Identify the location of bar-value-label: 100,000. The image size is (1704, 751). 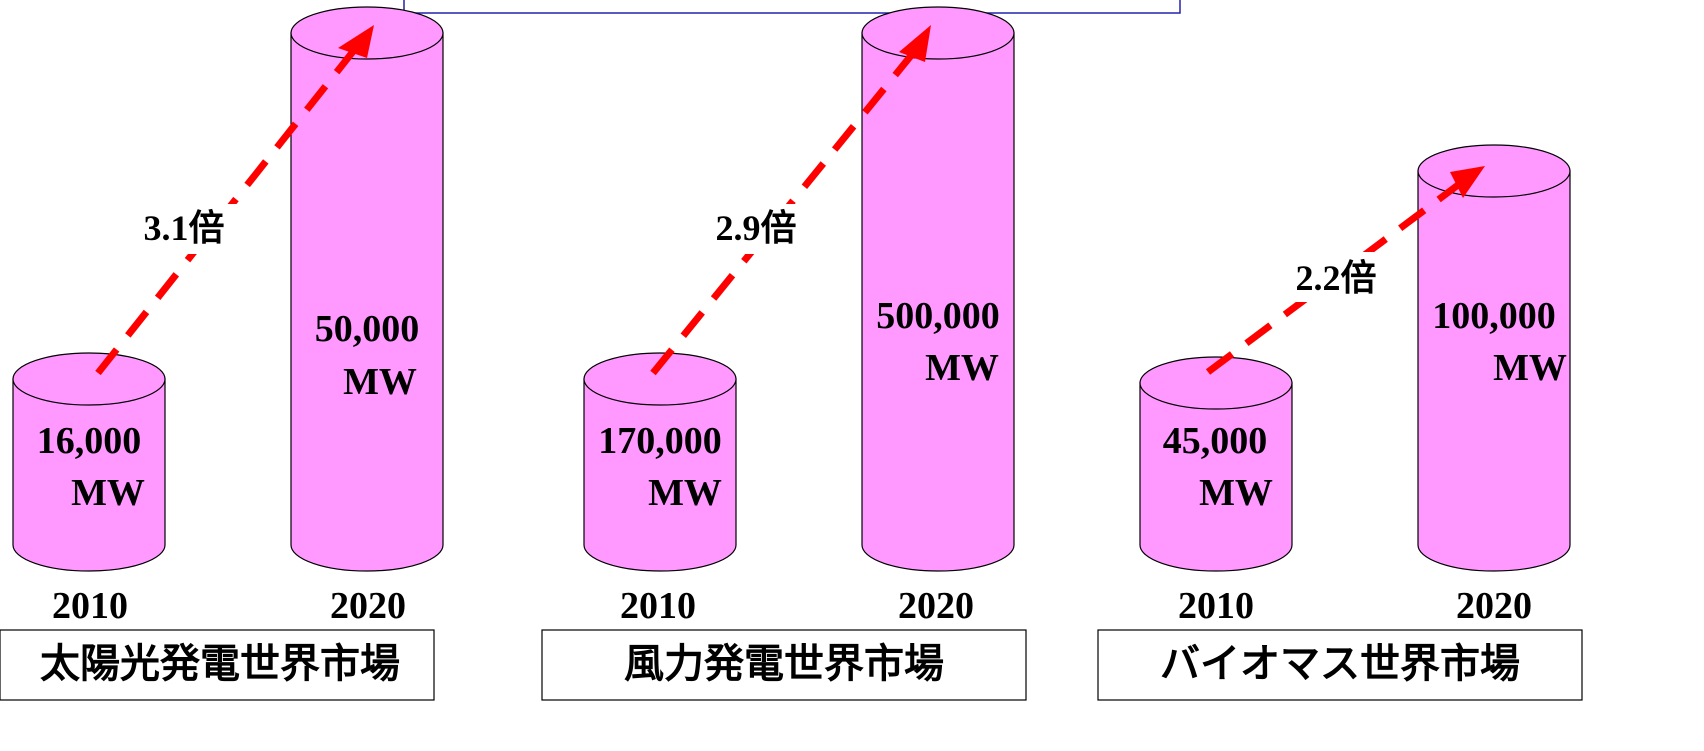
(1494, 316).